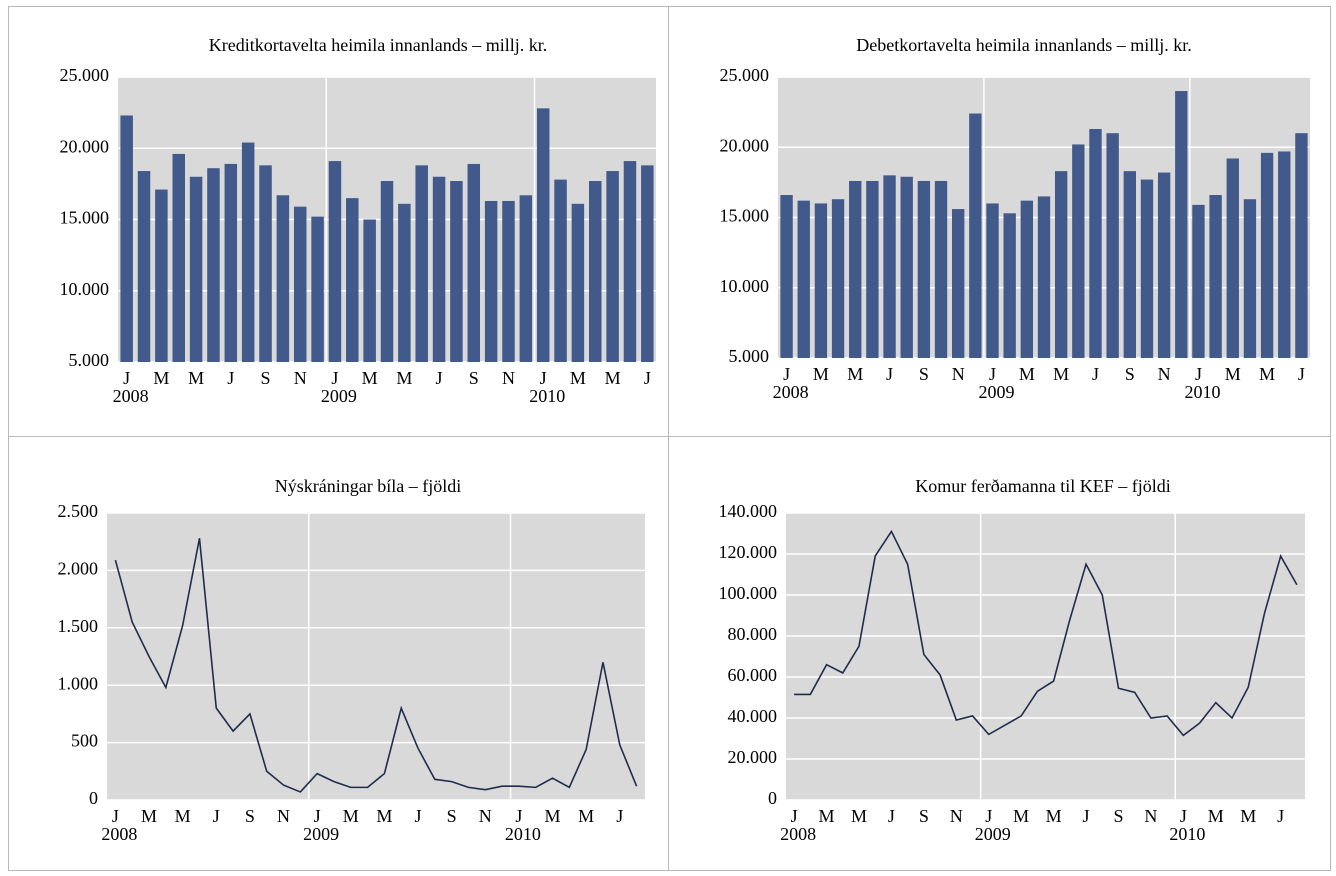  I want to click on y-tick-label: 2.500, so click(78, 511).